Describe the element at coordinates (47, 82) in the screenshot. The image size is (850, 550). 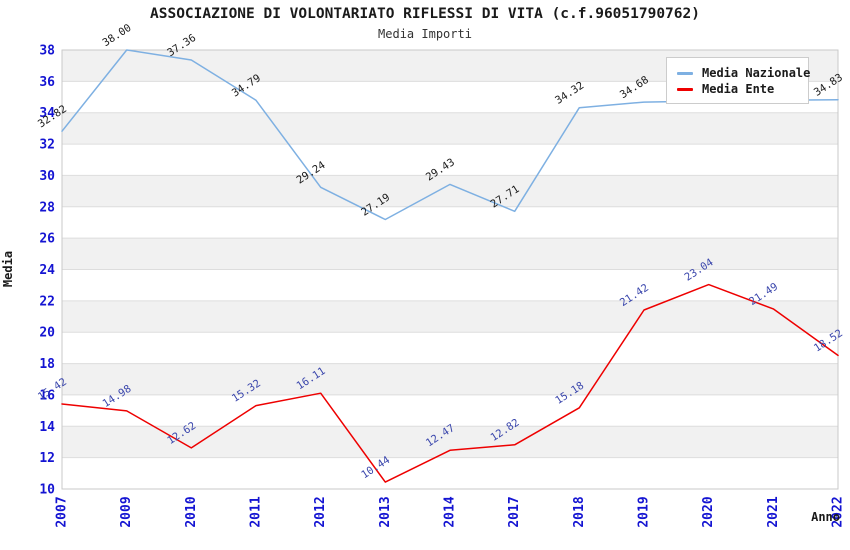
I see `y-tick-label: 36` at that location.